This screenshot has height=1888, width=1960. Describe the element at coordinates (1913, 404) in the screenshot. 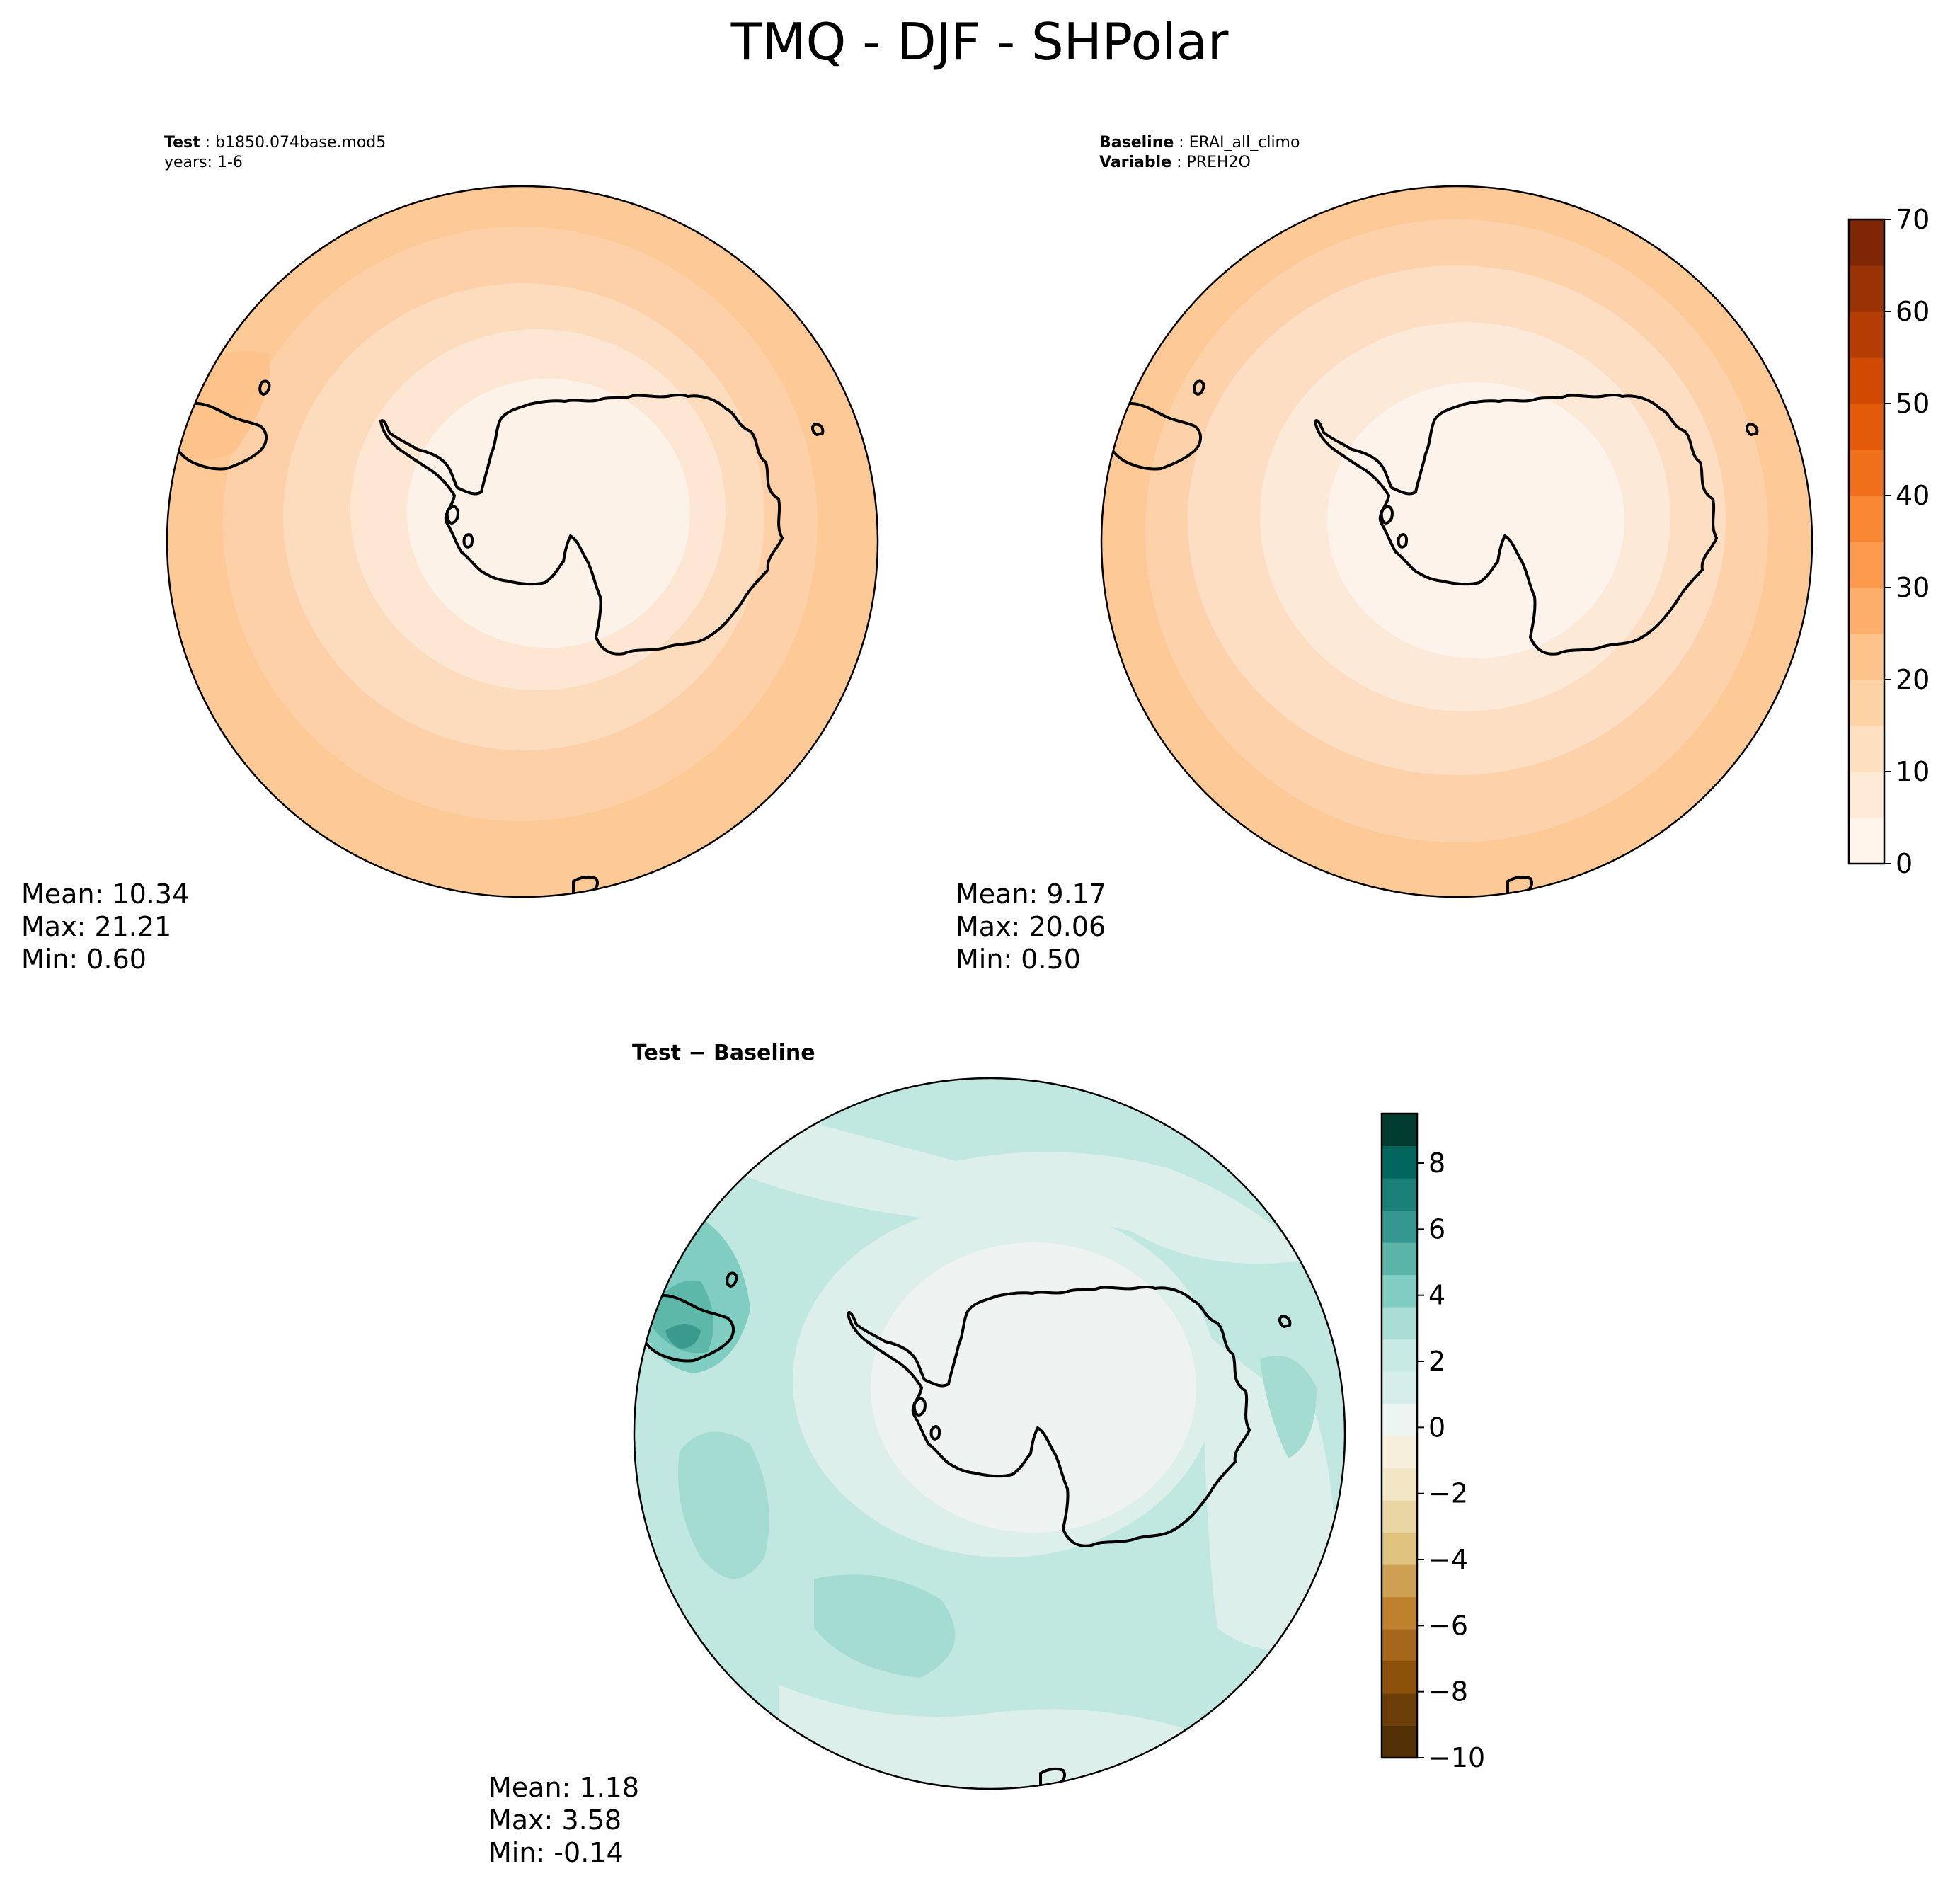

I see `baseline-colorbar-tick-label: 50` at that location.